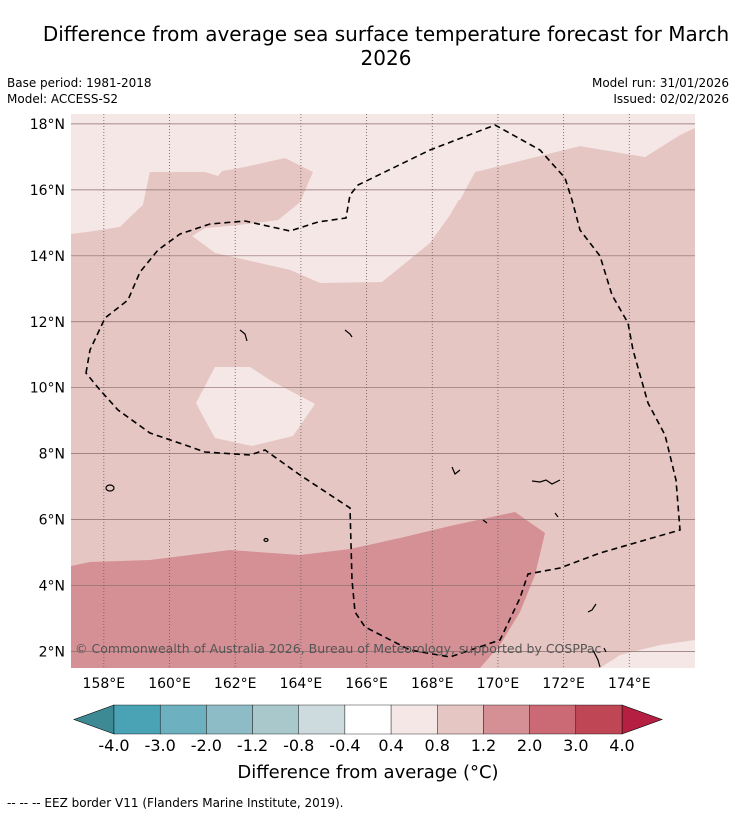 This screenshot has height=816, width=736. I want to click on latitude-tick-label: 16°N, so click(47, 191).